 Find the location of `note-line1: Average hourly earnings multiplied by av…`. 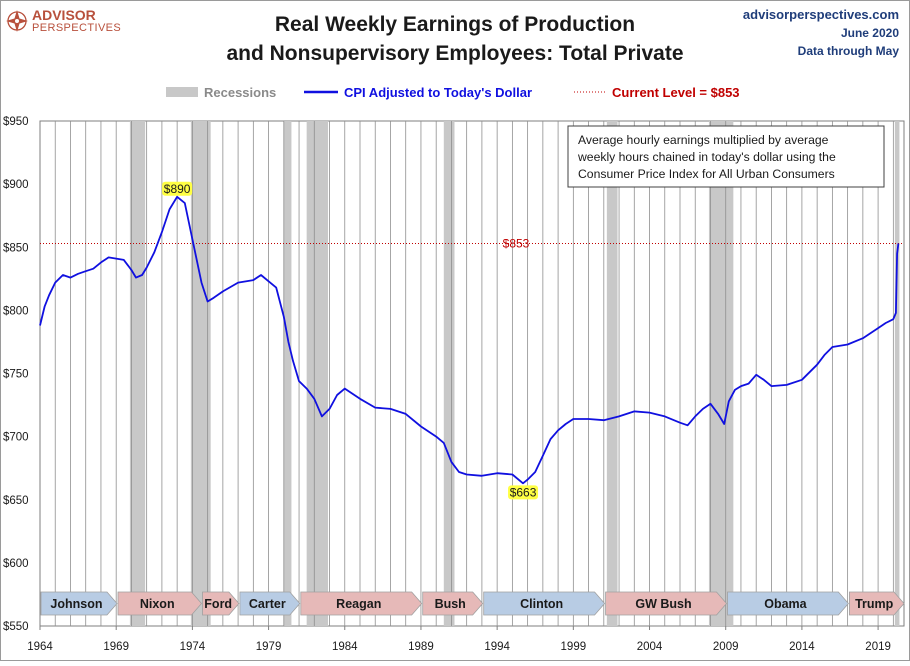

note-line1: Average hourly earnings multiplied by av… is located at coordinates (703, 140).